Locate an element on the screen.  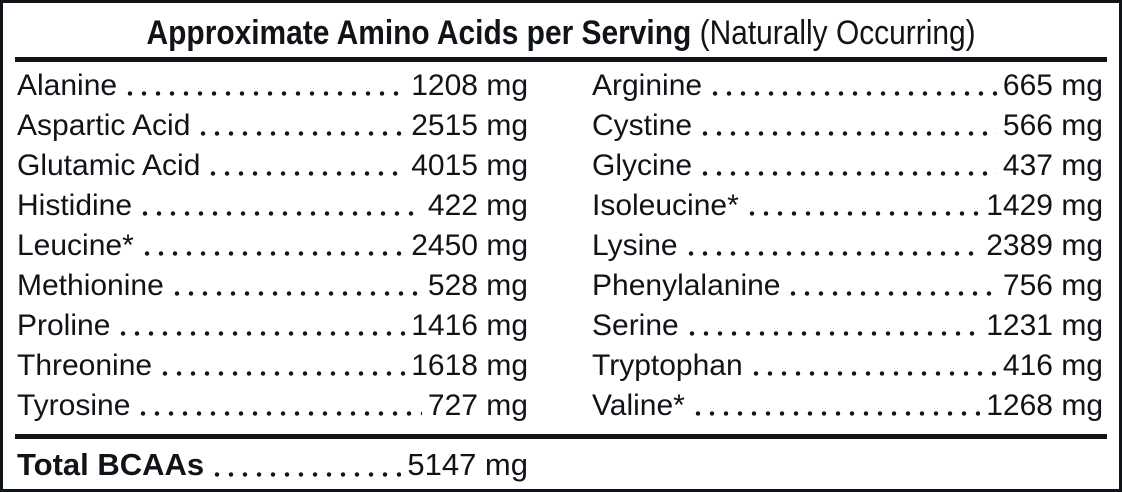
amino-value: 4015 mg is located at coordinates (469, 165).